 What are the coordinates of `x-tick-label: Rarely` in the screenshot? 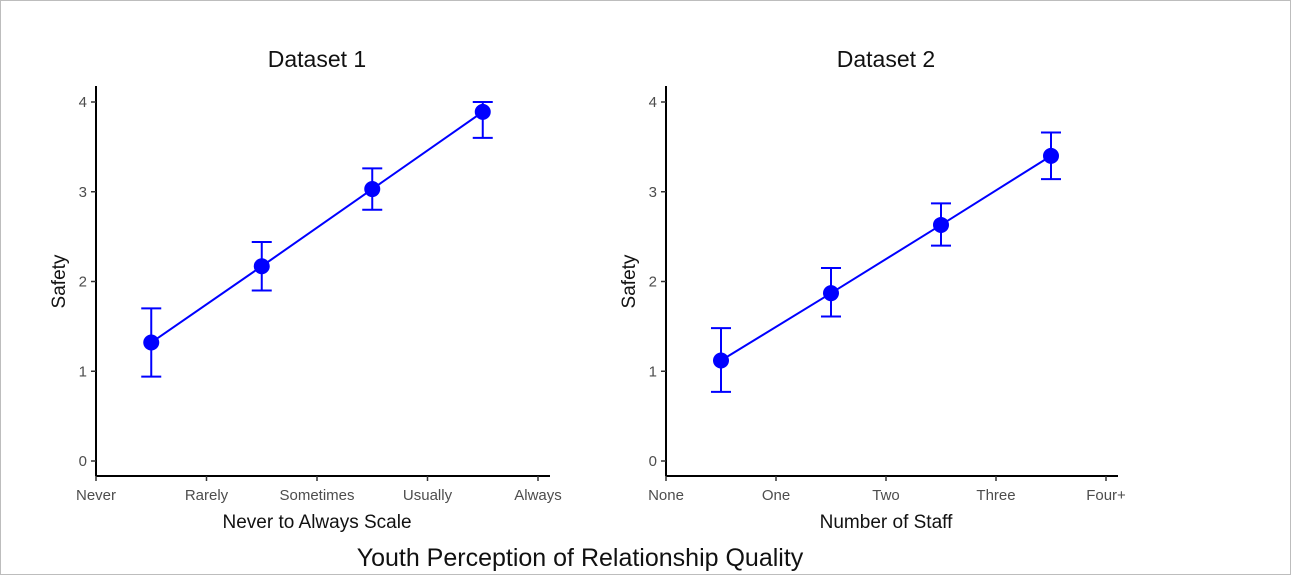 It's located at (207, 495).